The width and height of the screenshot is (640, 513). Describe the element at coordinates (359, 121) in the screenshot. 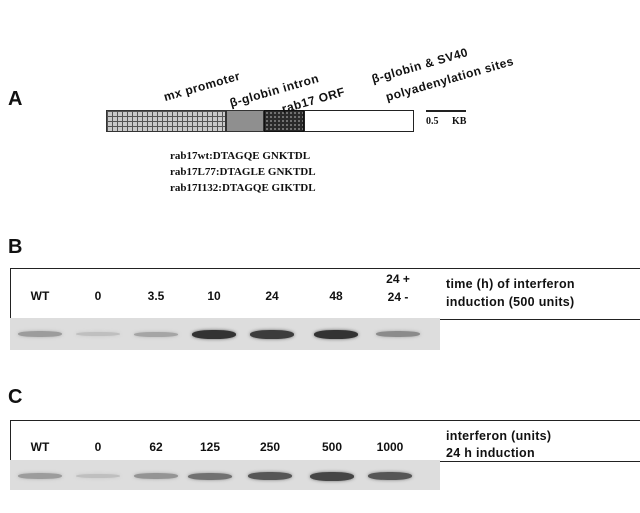

I see `polyadenylation-segment` at that location.